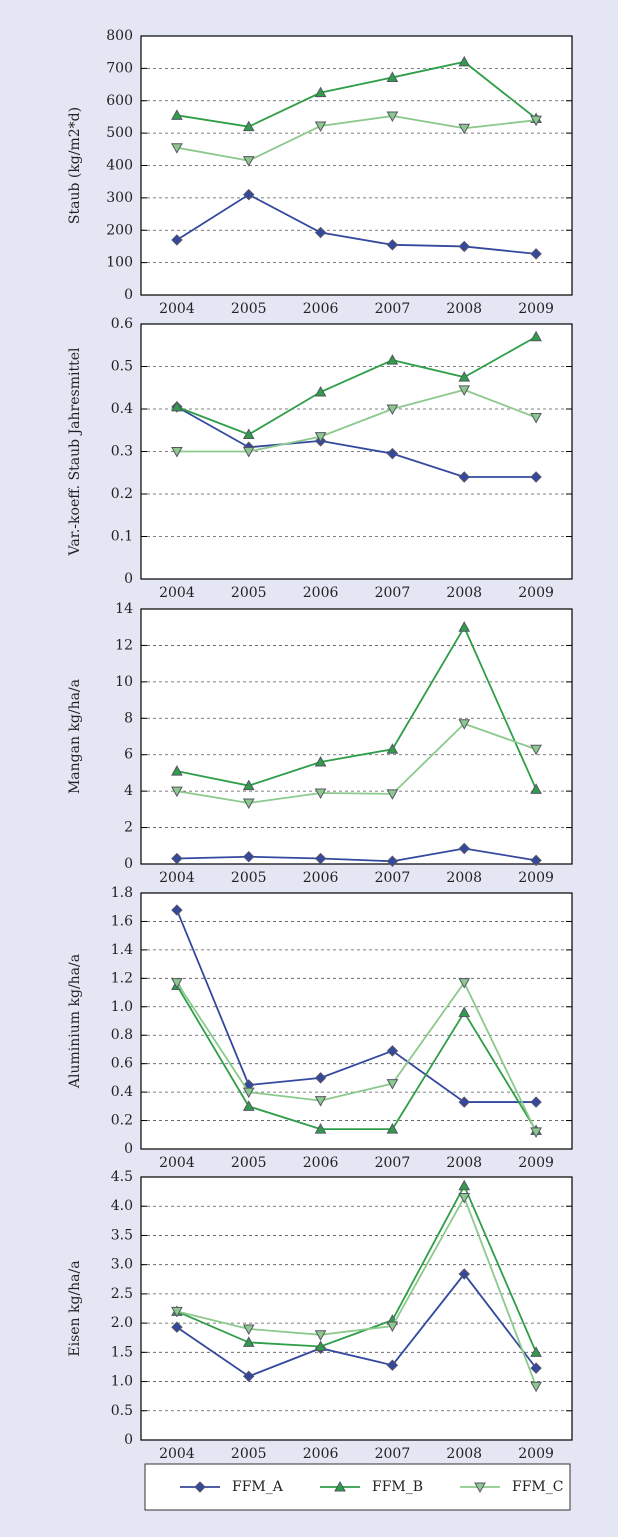 The height and width of the screenshot is (1537, 618). Describe the element at coordinates (119, 166) in the screenshot. I see `y-tick-label: 400` at that location.